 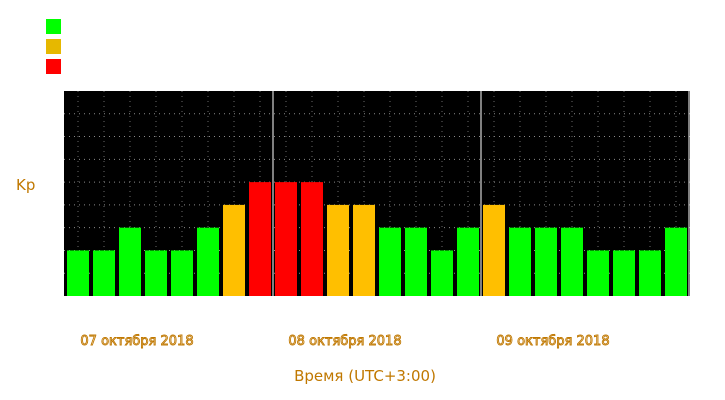 I want to click on date-label: 07 октября 2018, so click(x=136, y=341).